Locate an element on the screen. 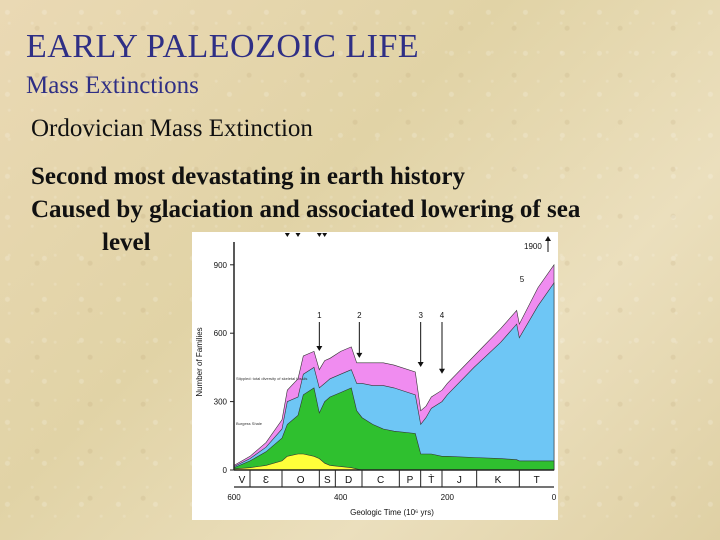 The image size is (720, 540). period-labels: V Ɛ O S D C P T̀ J K T is located at coordinates (389, 478).